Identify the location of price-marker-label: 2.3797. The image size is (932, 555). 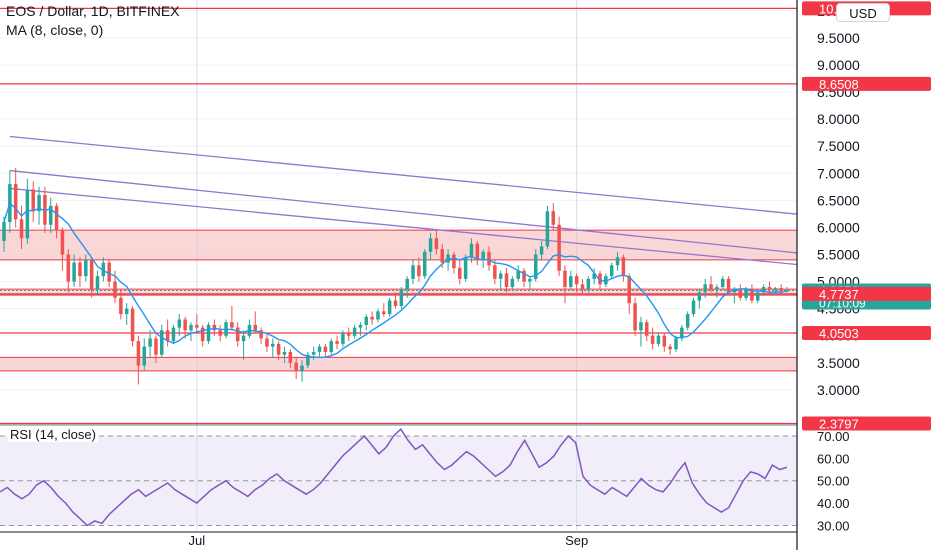
(839, 423).